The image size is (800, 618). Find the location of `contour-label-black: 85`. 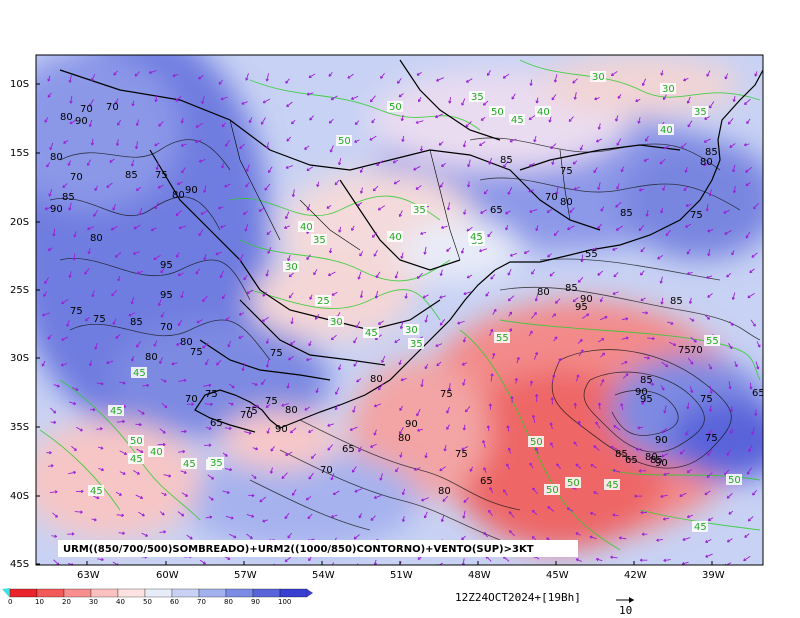

contour-label-black: 85 is located at coordinates (626, 213).